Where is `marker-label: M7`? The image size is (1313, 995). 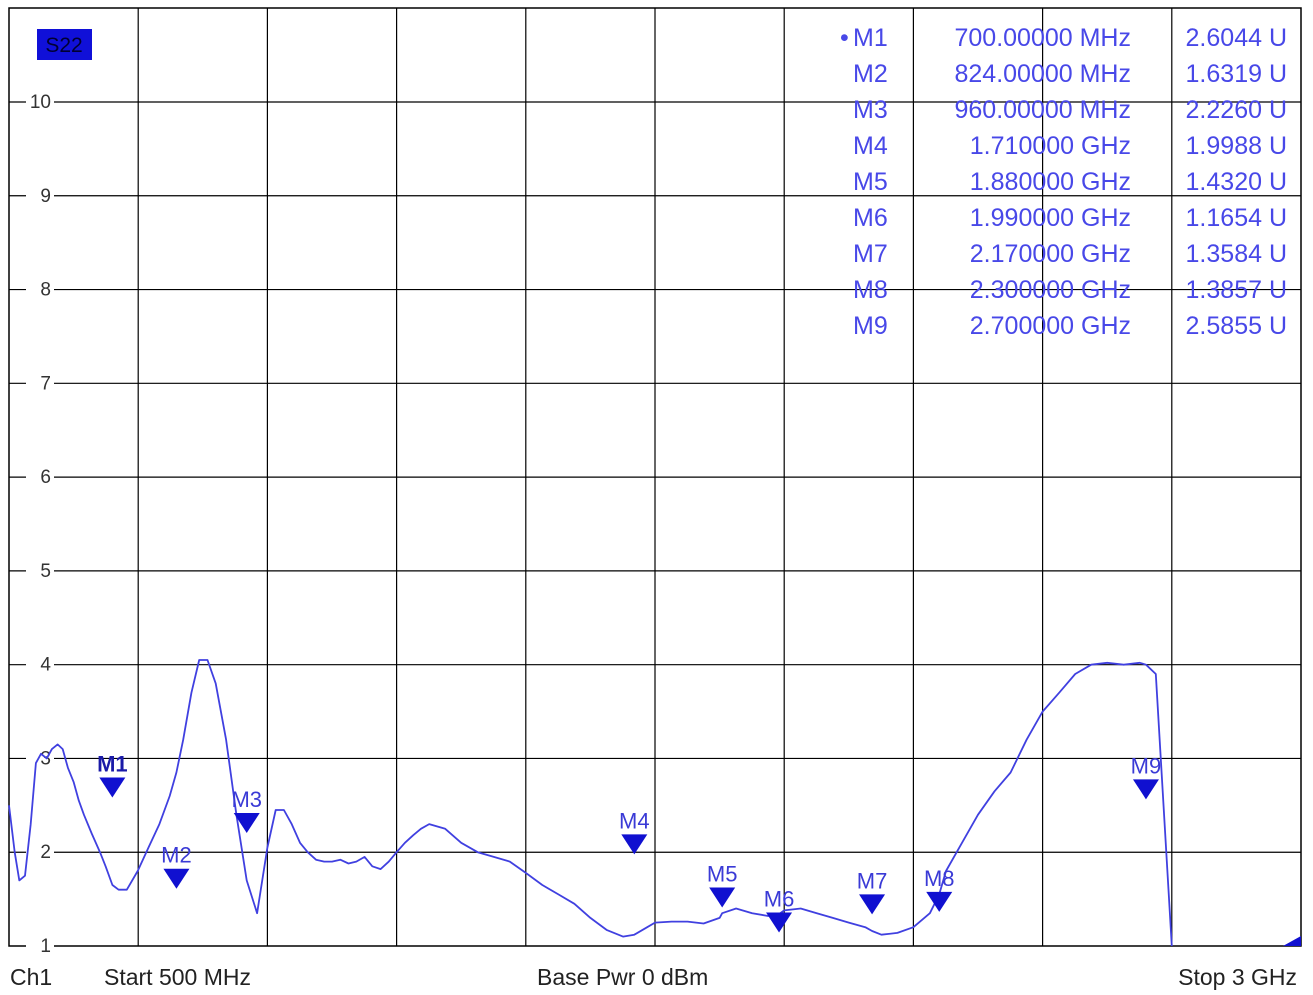
marker-label: M7 is located at coordinates (872, 880).